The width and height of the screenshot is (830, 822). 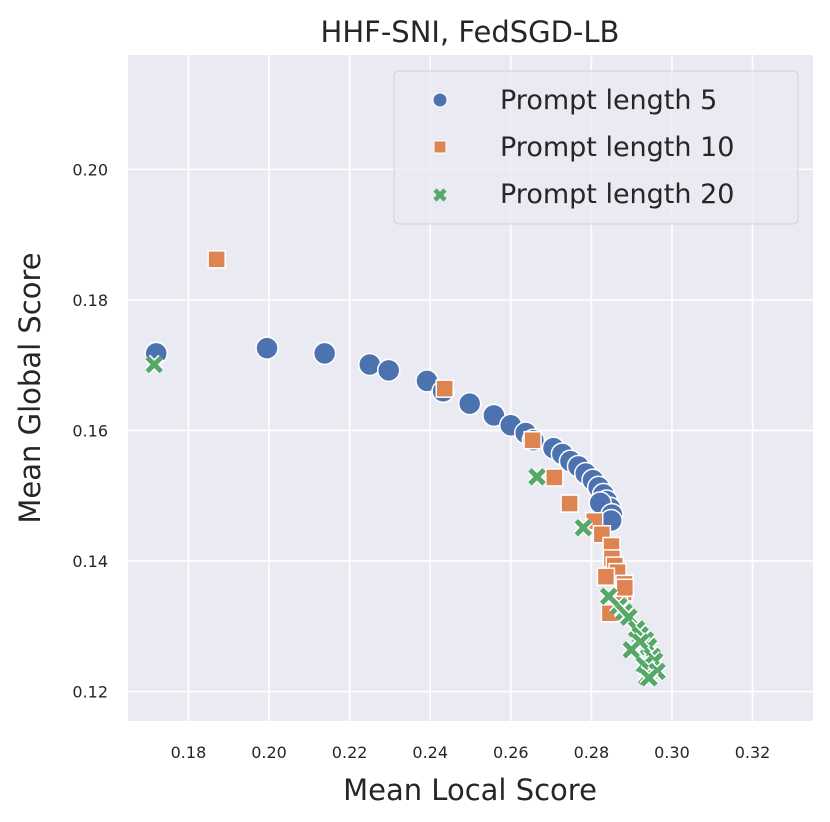 I want to click on y-tick-label: 0.12, so click(x=90, y=692).